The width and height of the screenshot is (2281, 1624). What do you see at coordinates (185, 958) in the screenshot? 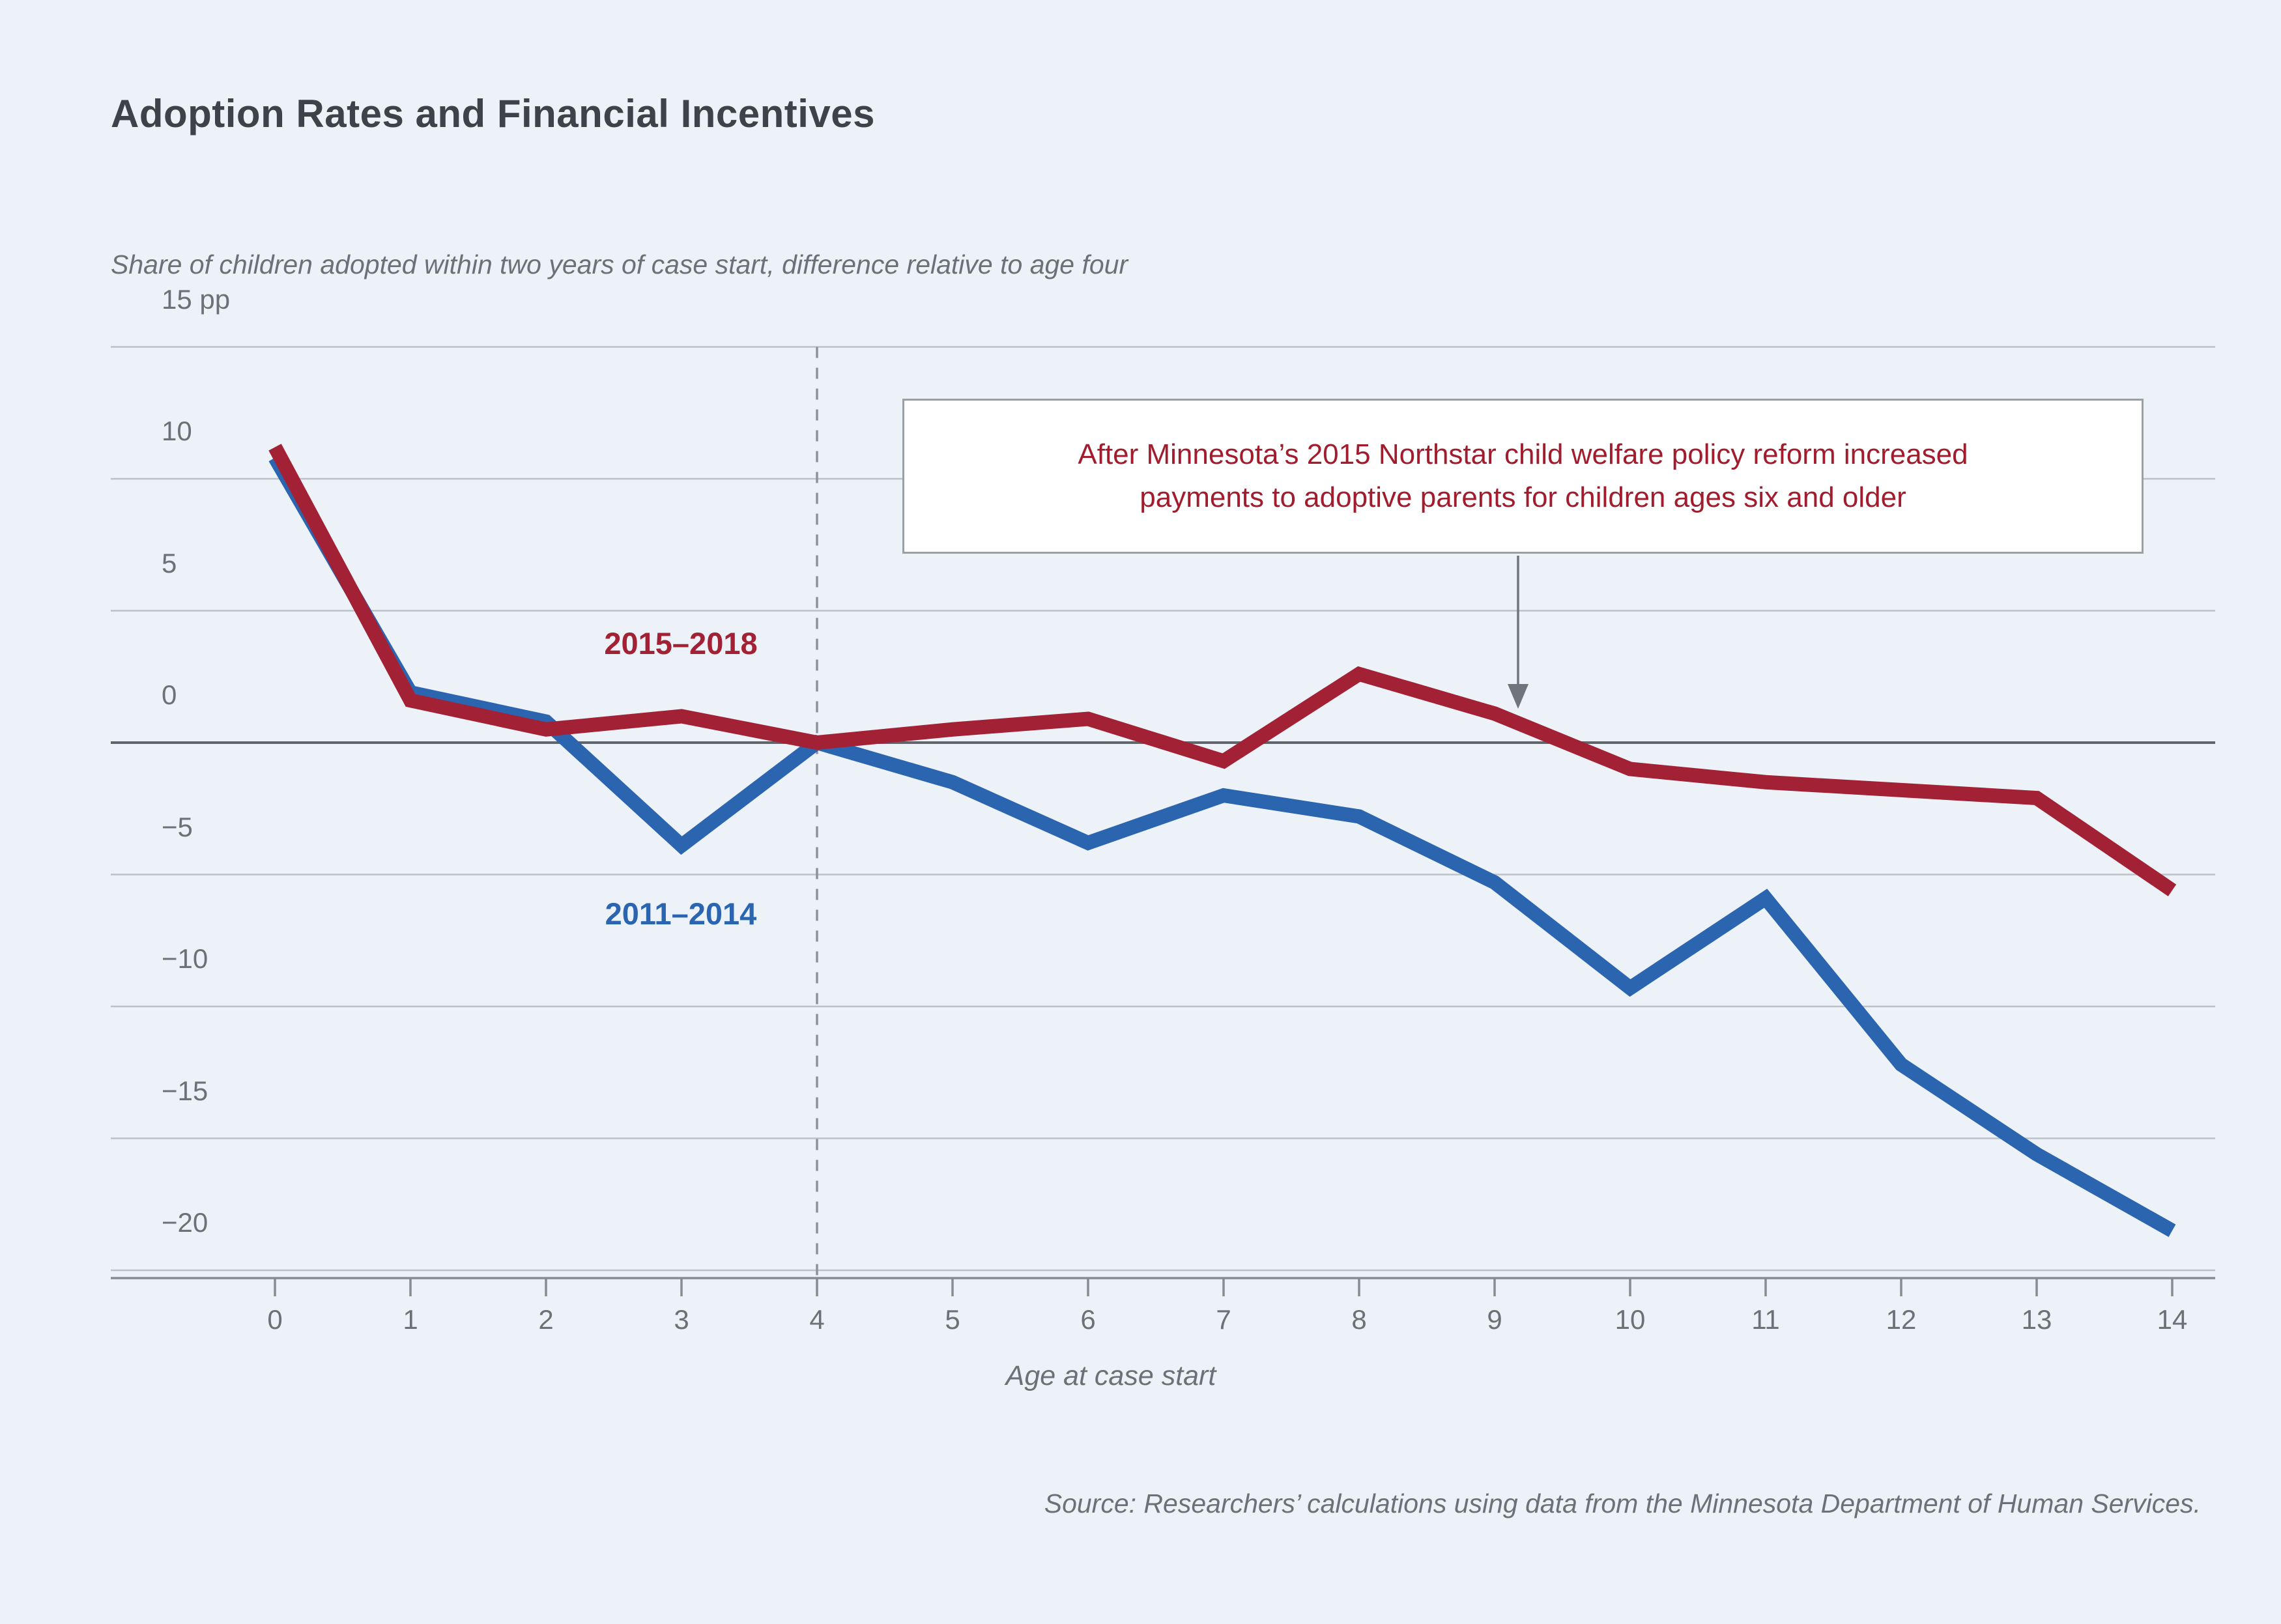
I see `y-tick-label: −10` at bounding box center [185, 958].